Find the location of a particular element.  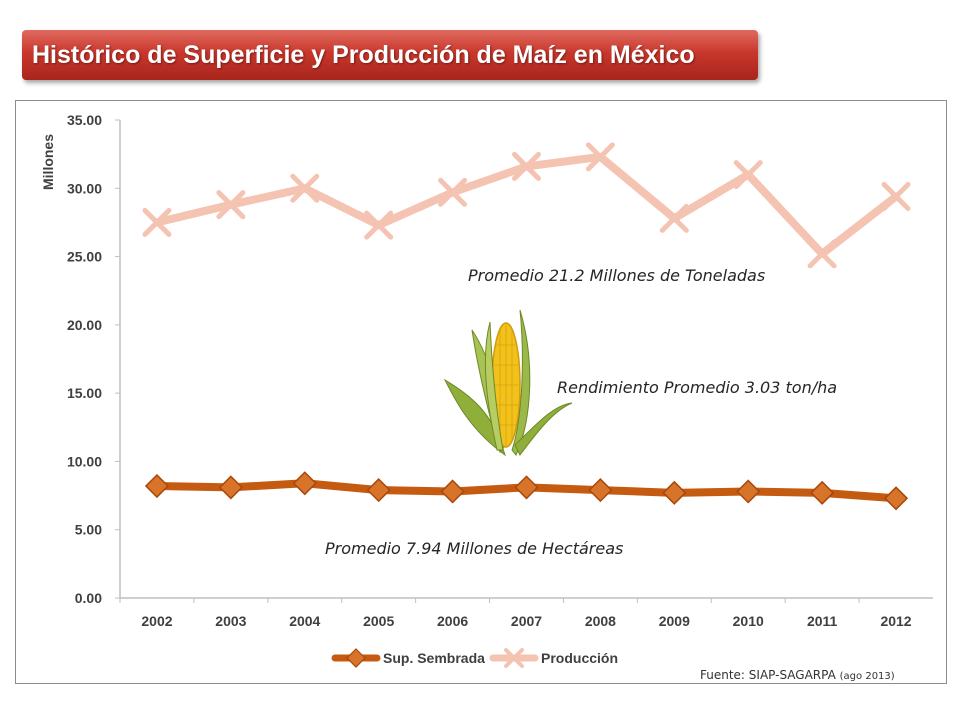

corn-cob-icon is located at coordinates (508, 383).